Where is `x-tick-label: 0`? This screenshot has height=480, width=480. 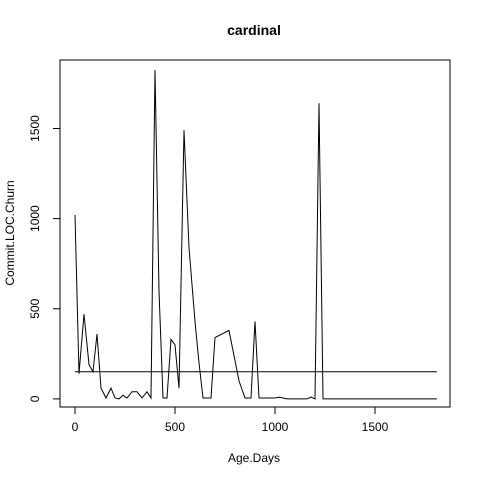 x-tick-label: 0 is located at coordinates (75, 427).